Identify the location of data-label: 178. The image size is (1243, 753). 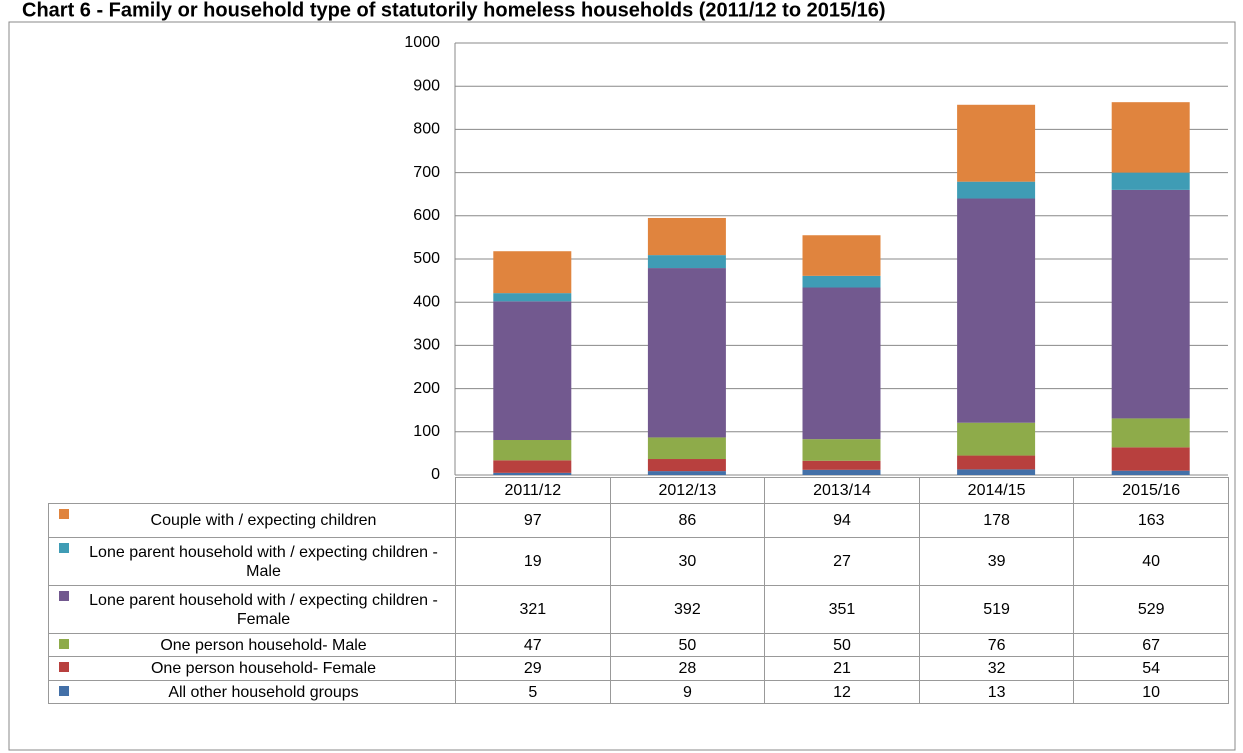
(996, 520).